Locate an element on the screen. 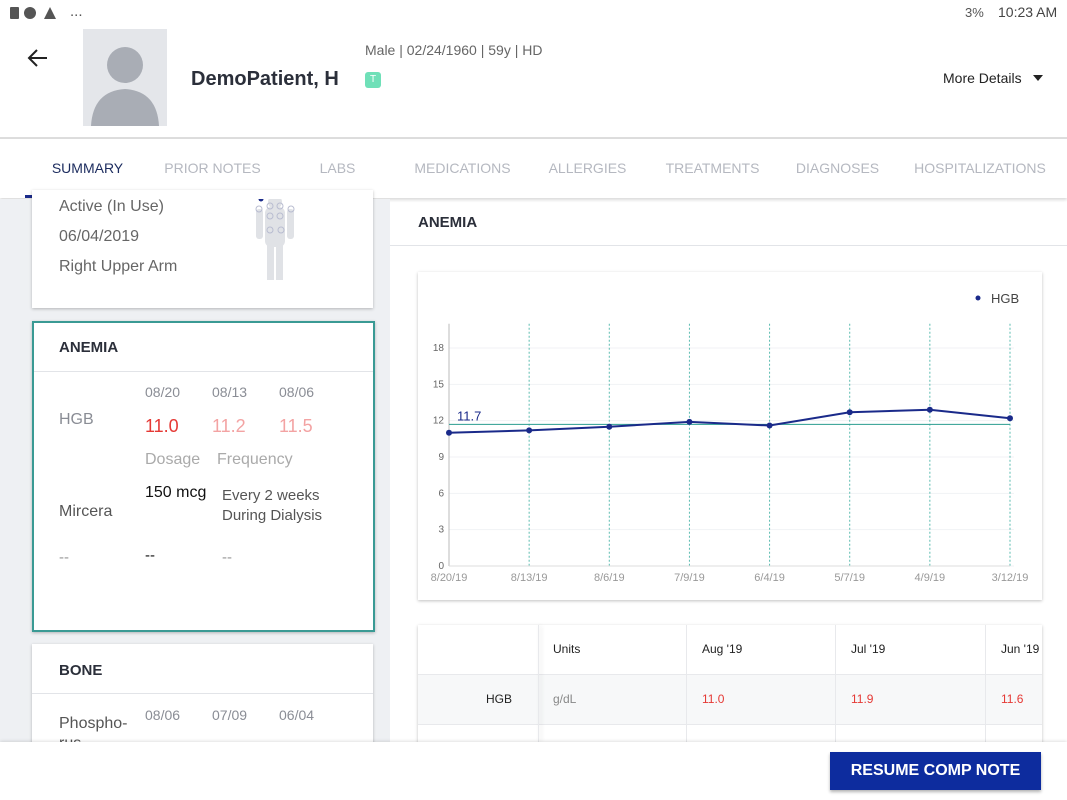 The width and height of the screenshot is (1067, 800). frequency-label: Frequency is located at coordinates (255, 459).